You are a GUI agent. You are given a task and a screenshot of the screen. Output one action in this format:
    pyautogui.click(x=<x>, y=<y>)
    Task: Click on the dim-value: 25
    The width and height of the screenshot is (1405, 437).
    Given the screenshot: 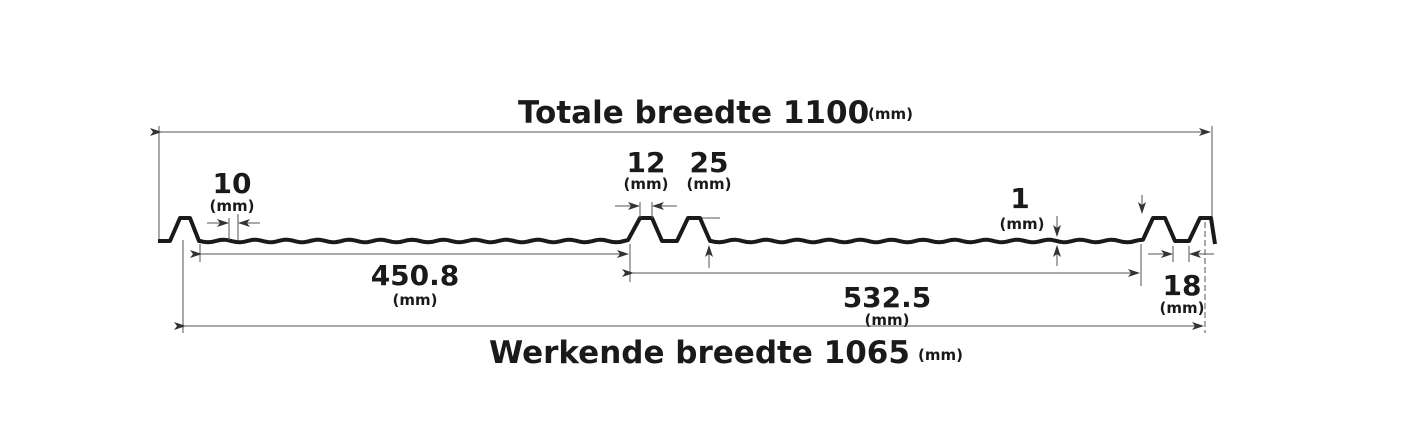 What is the action you would take?
    pyautogui.click(x=709, y=162)
    